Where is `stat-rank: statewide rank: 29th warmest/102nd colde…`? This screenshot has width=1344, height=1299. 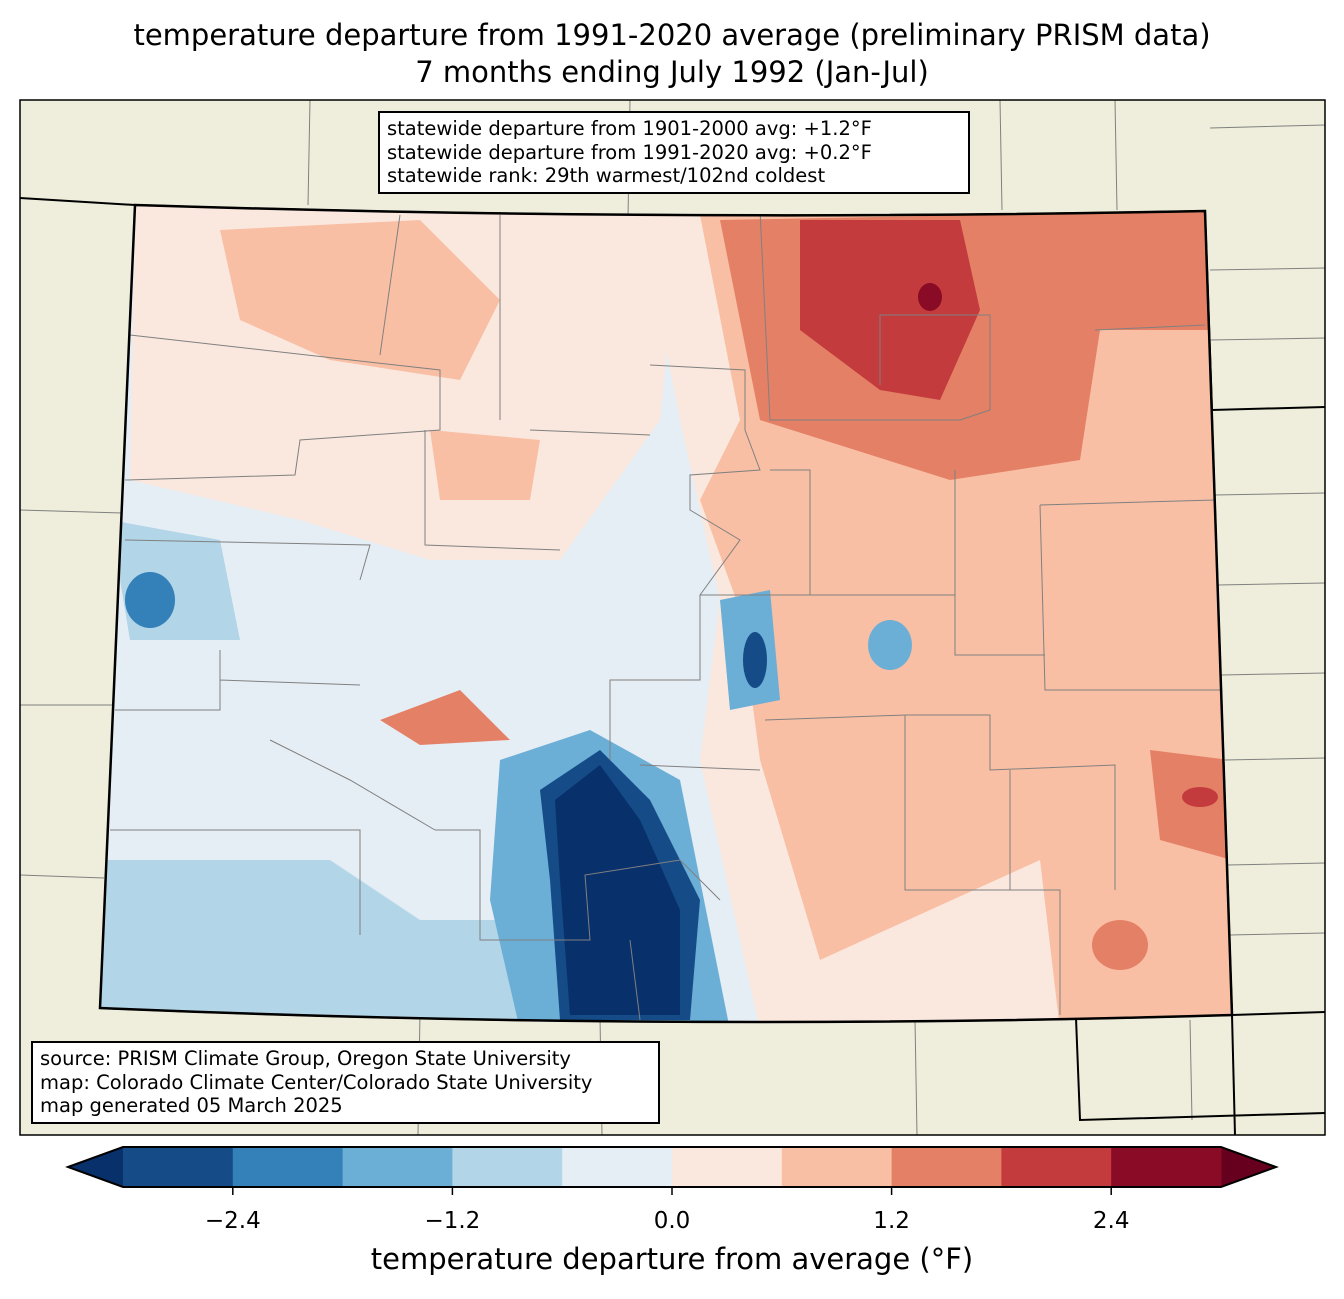 stat-rank: statewide rank: 29th warmest/102nd colde… is located at coordinates (606, 175).